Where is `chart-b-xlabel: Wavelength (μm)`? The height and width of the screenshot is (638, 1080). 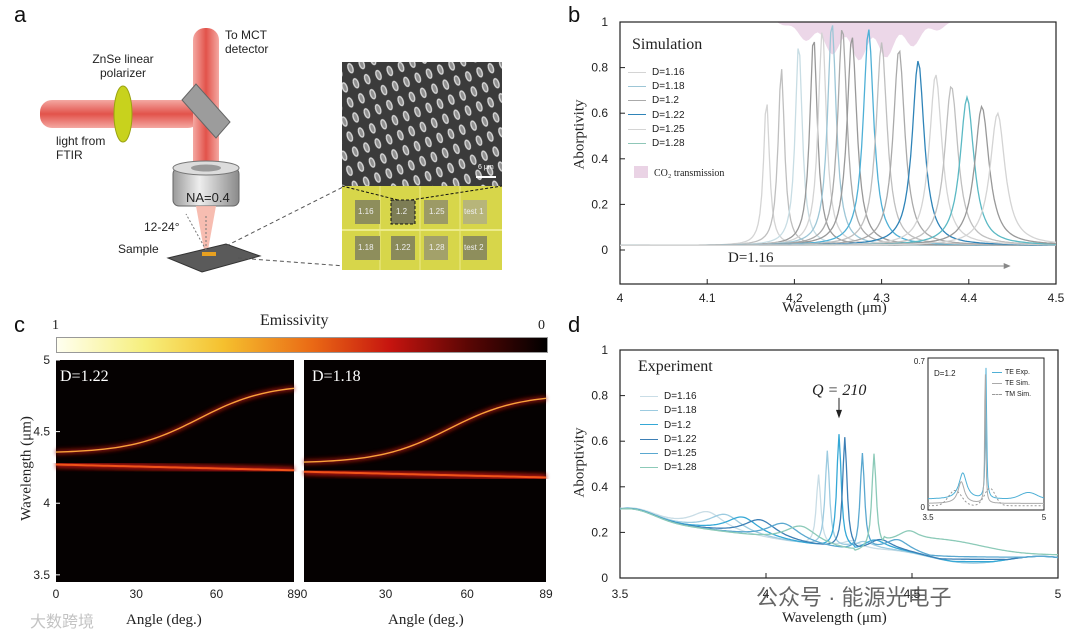
chart-b-xlabel: Wavelength (μm) is located at coordinates (834, 308).